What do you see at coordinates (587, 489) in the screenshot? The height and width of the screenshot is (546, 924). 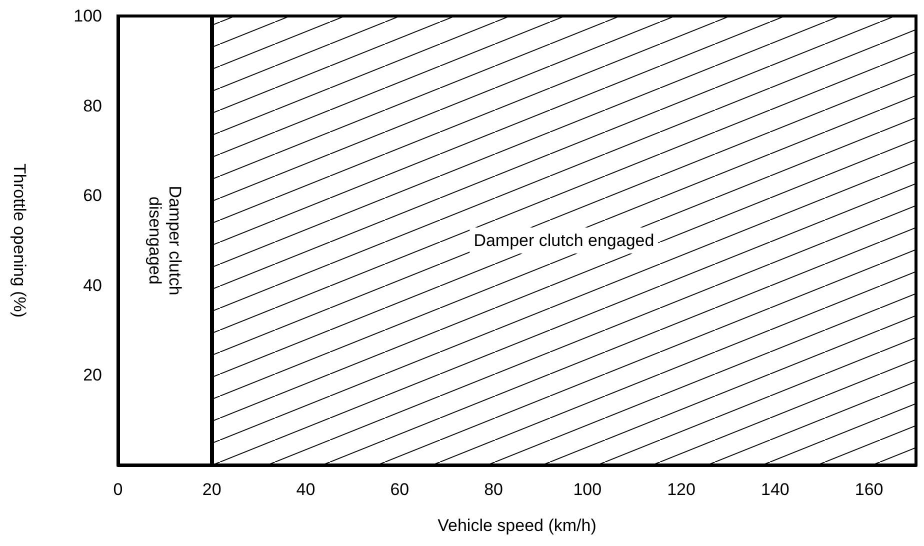 I see `x-tick-label: 100` at bounding box center [587, 489].